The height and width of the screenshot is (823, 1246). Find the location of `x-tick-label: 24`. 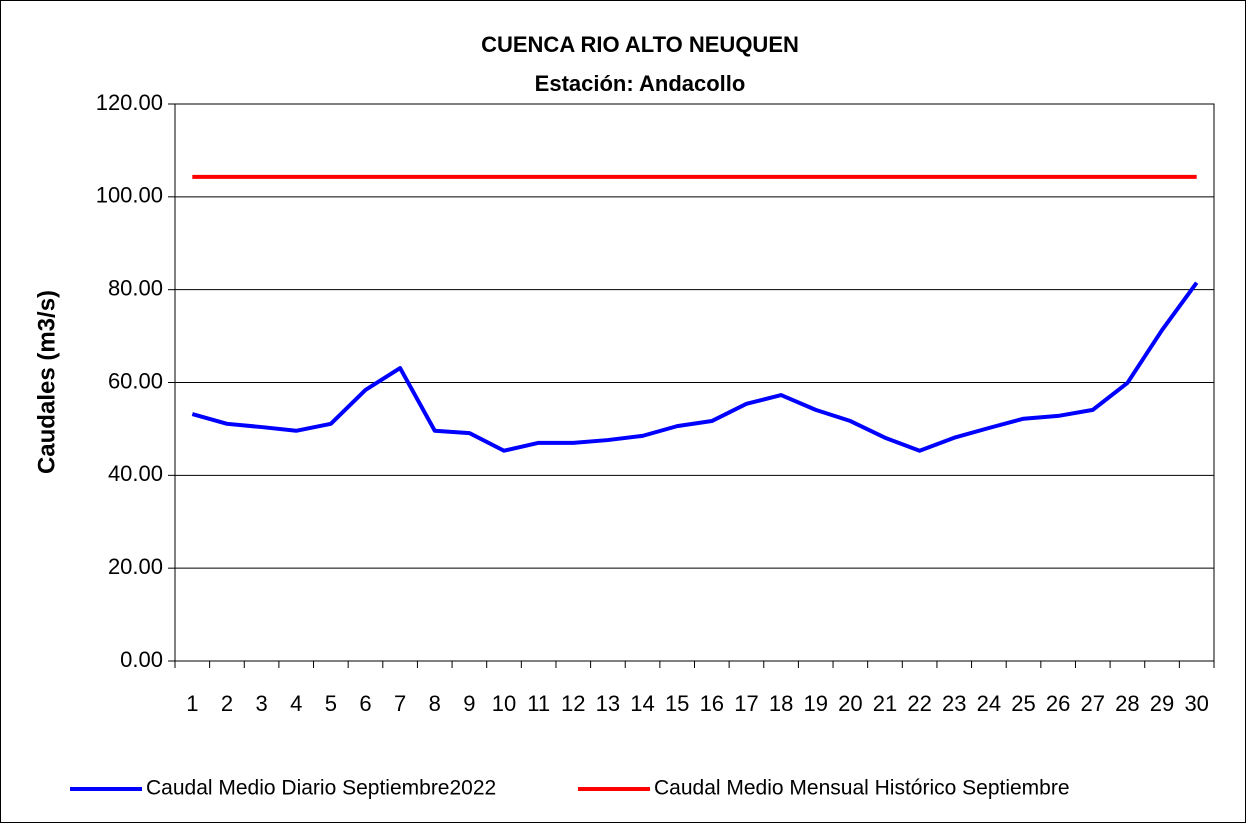

x-tick-label: 24 is located at coordinates (989, 703).